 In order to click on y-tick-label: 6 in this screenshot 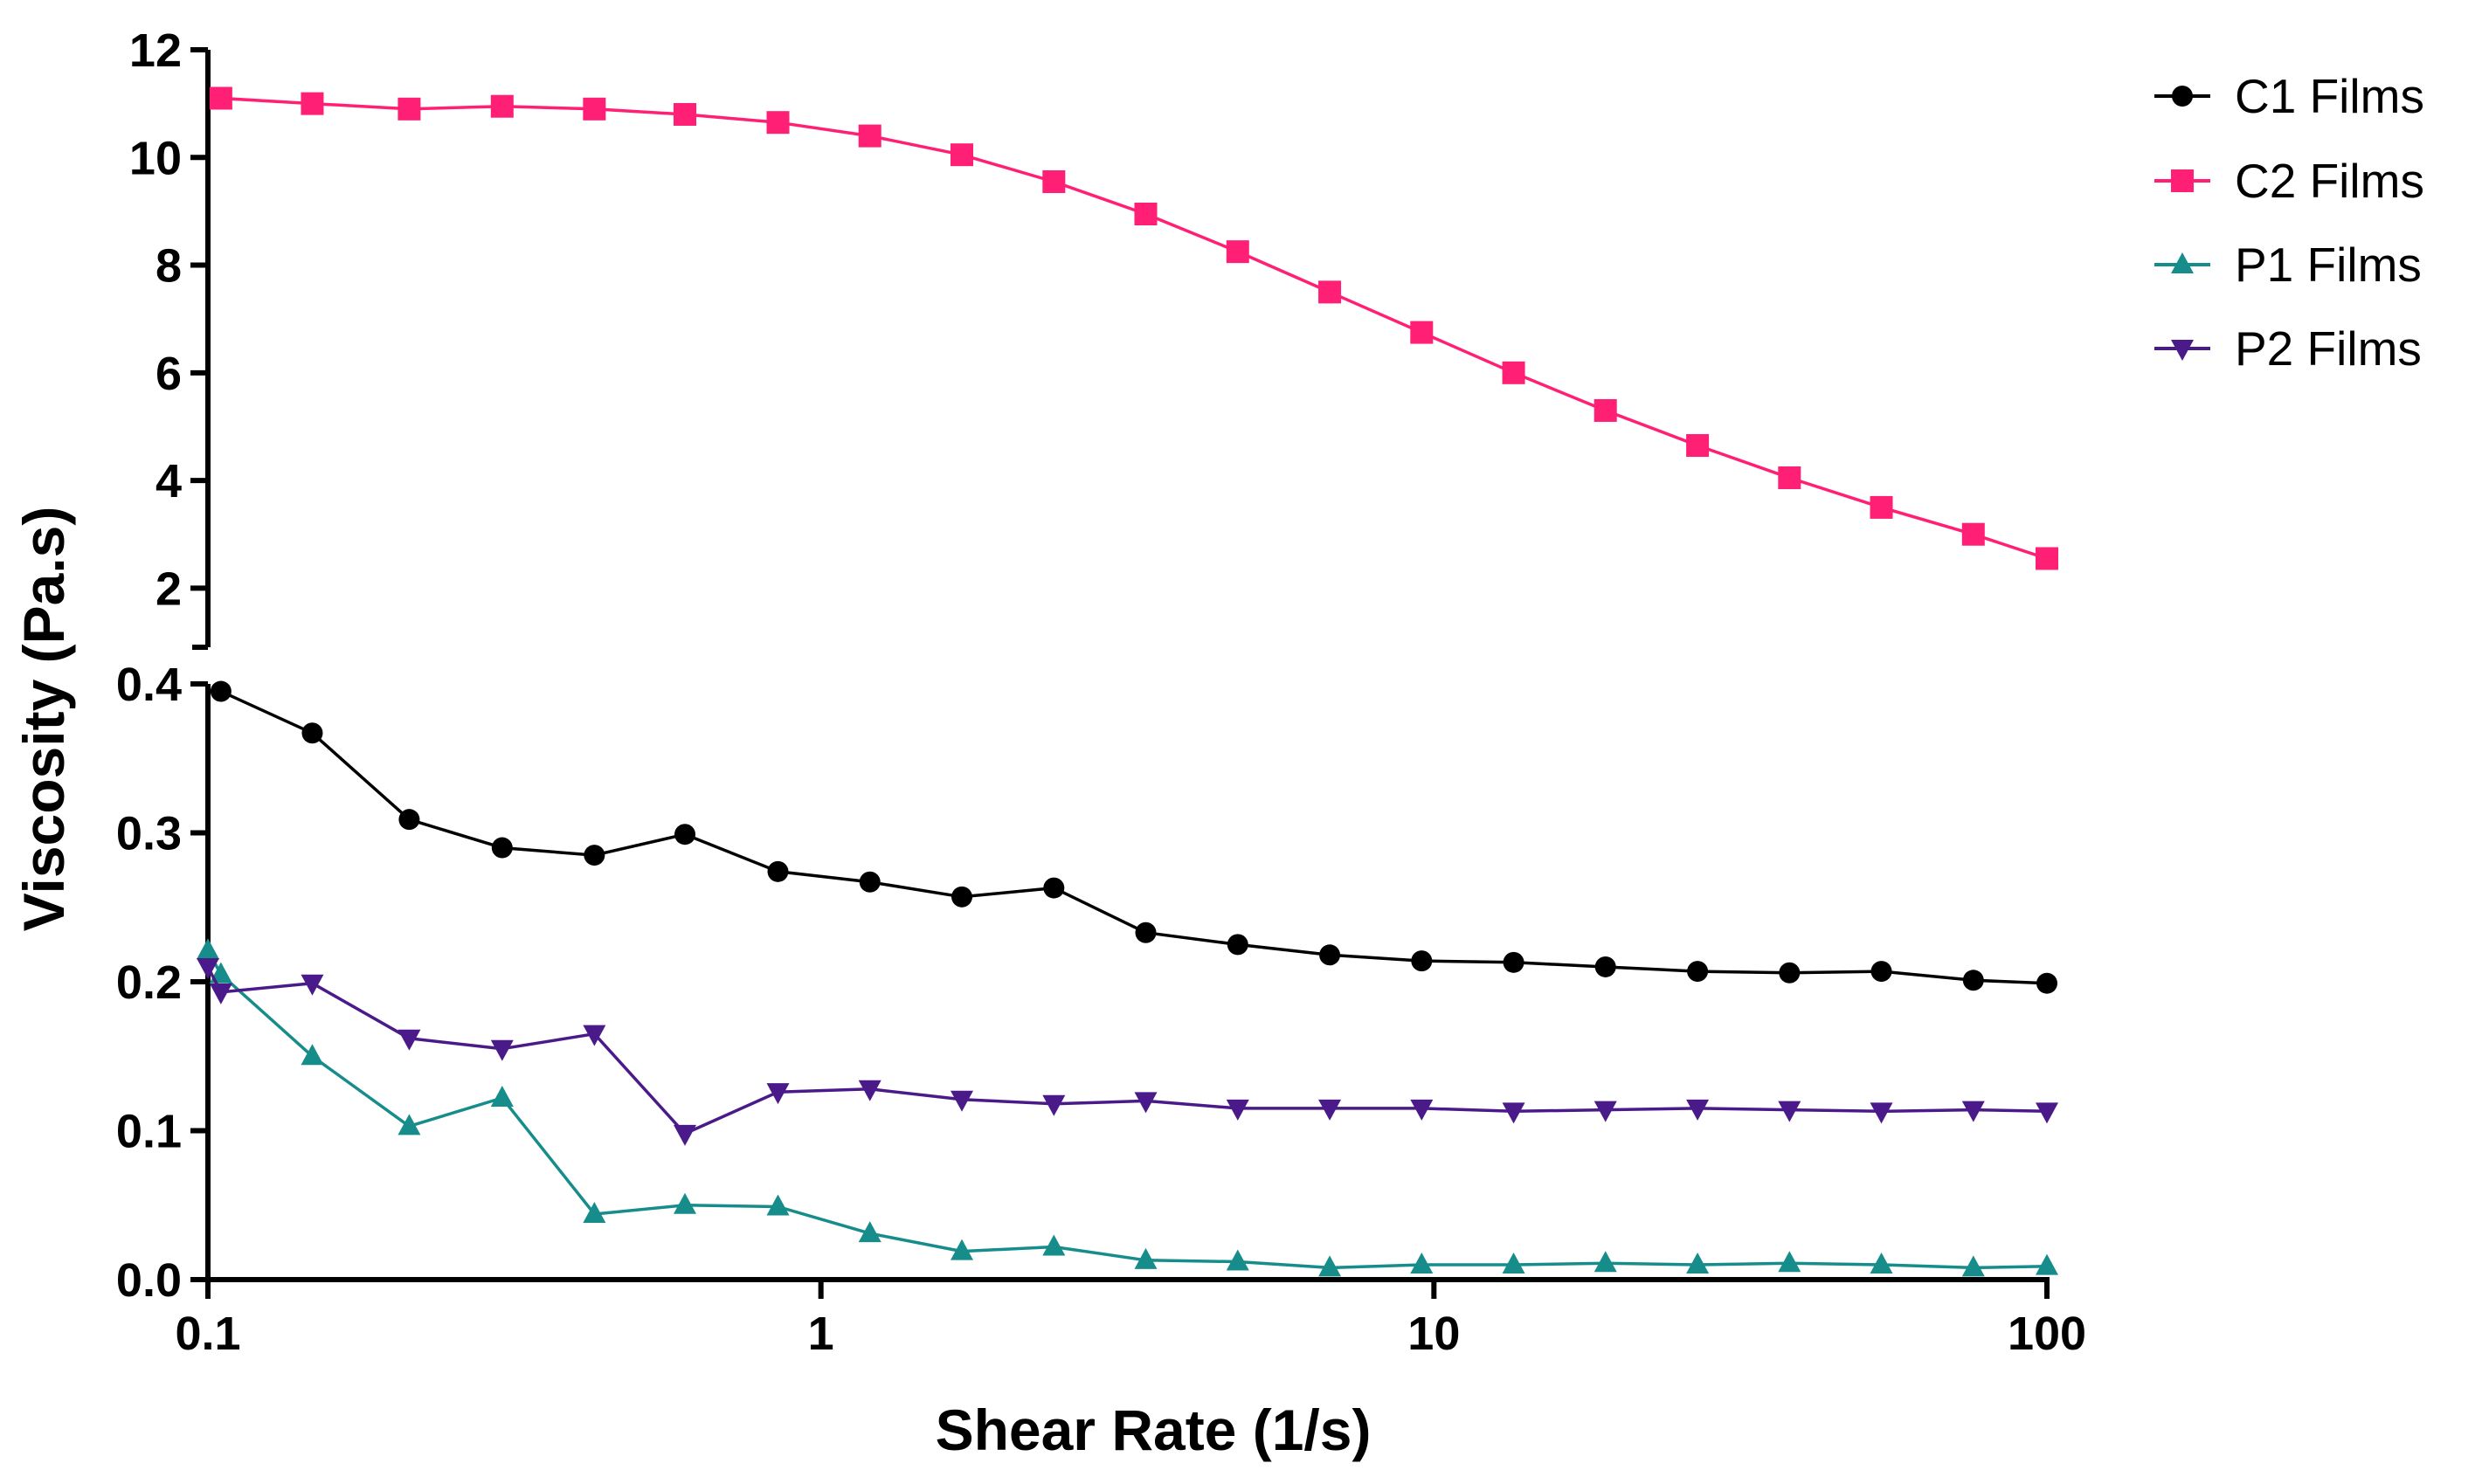, I will do `click(169, 374)`.